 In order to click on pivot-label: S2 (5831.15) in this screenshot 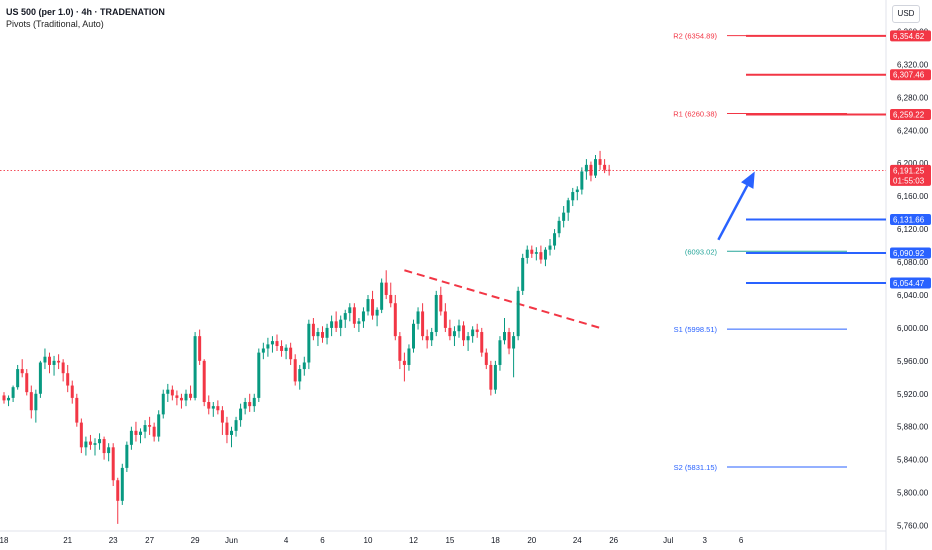, I will do `click(696, 467)`.